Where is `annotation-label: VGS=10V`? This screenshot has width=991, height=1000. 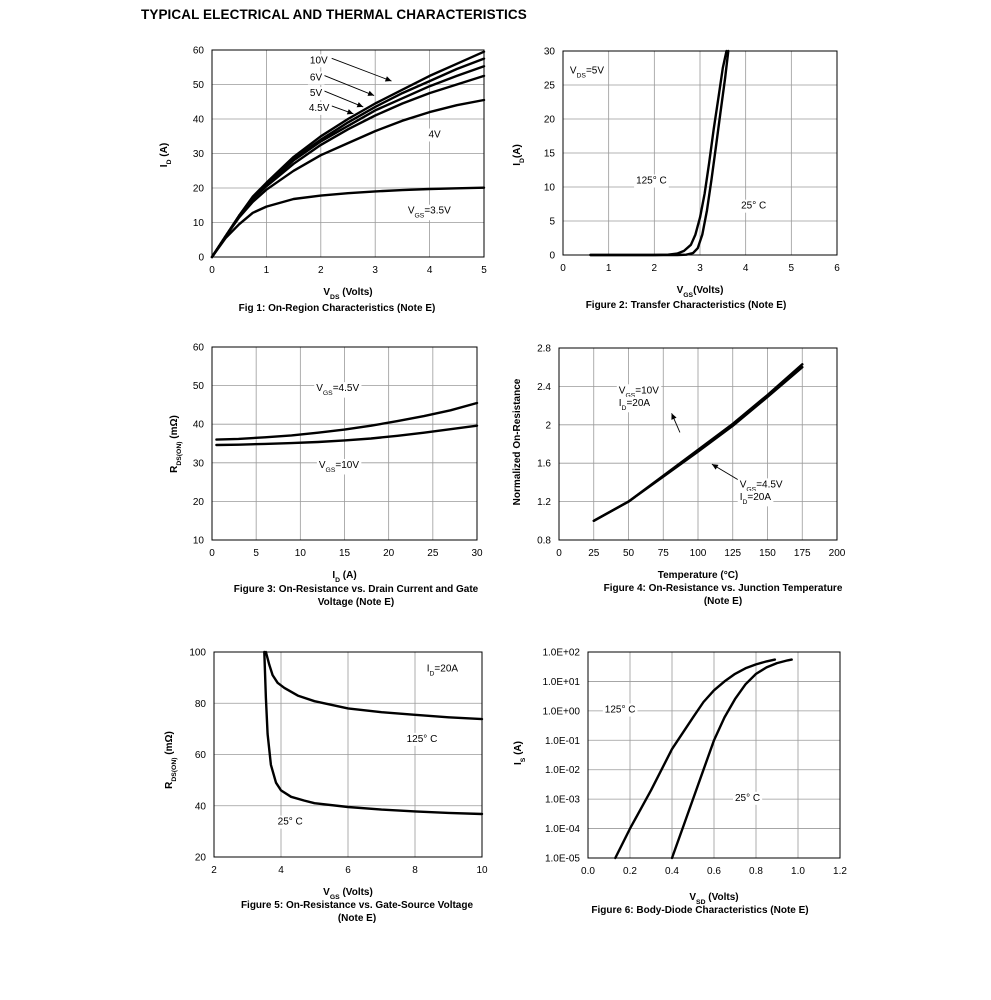 annotation-label: VGS=10V is located at coordinates (639, 392).